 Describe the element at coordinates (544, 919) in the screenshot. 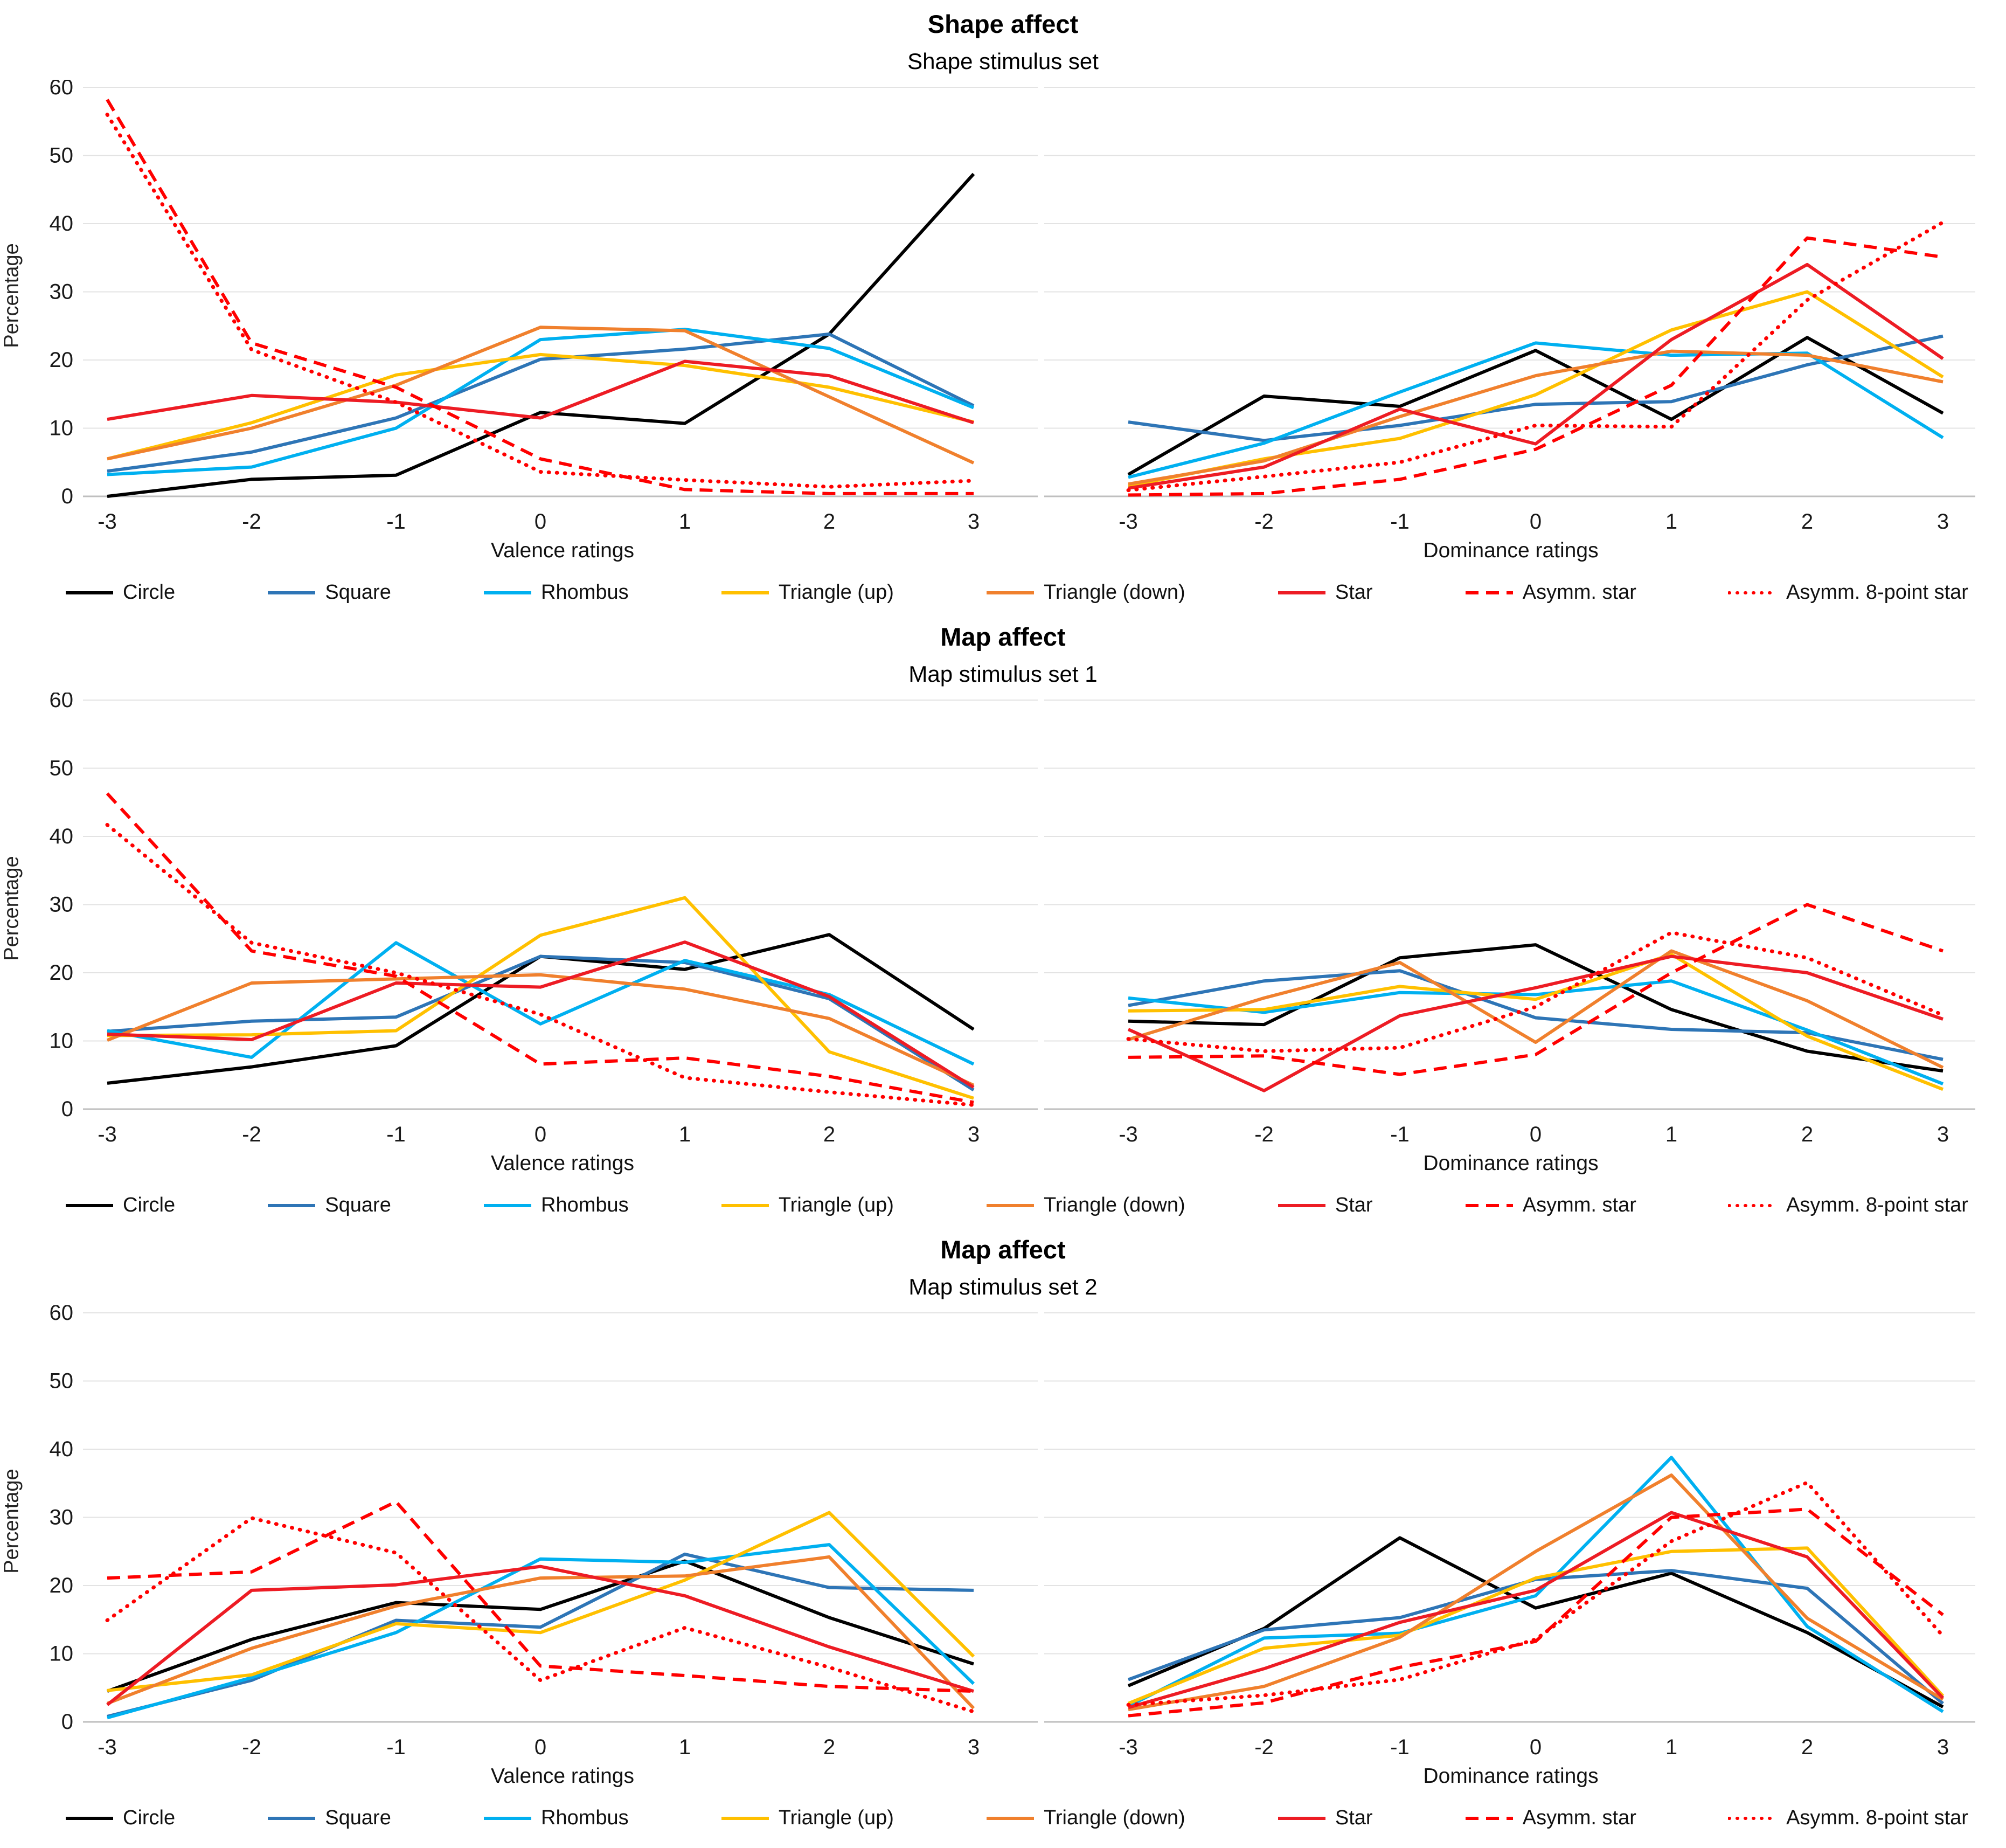

I see `map1-valence-chart: 0 10 20 30 40 50 60 -3 -2 -1 0 1 2 3` at that location.